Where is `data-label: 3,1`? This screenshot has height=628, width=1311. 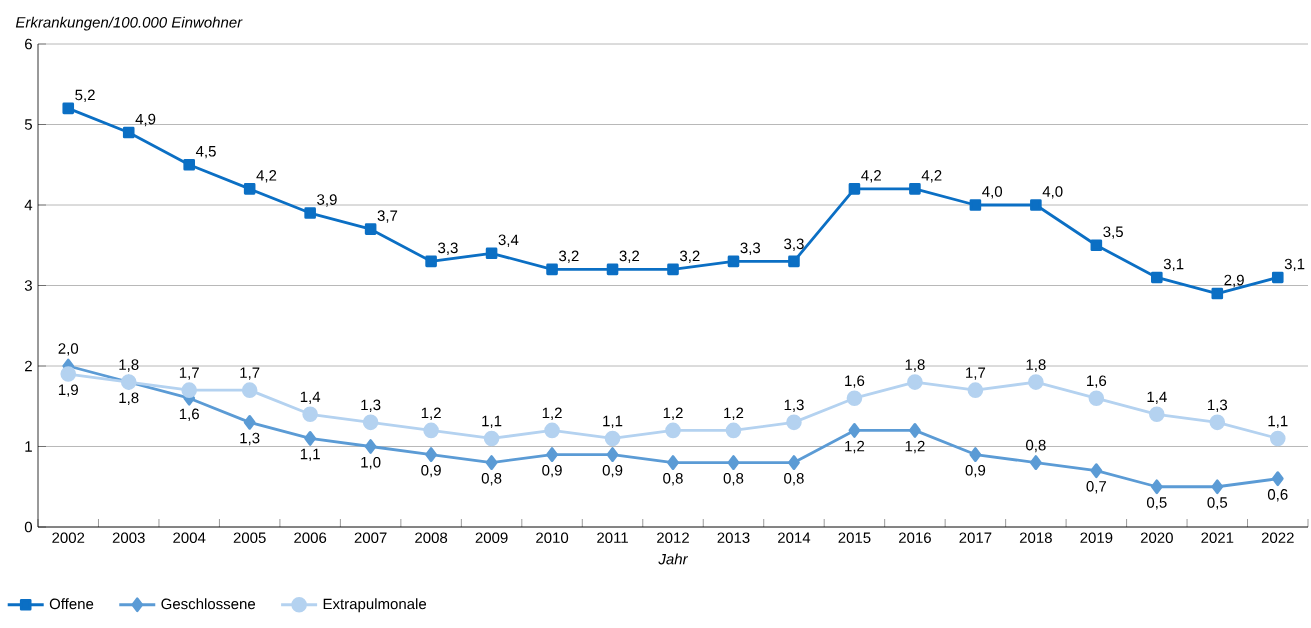 data-label: 3,1 is located at coordinates (1173, 265).